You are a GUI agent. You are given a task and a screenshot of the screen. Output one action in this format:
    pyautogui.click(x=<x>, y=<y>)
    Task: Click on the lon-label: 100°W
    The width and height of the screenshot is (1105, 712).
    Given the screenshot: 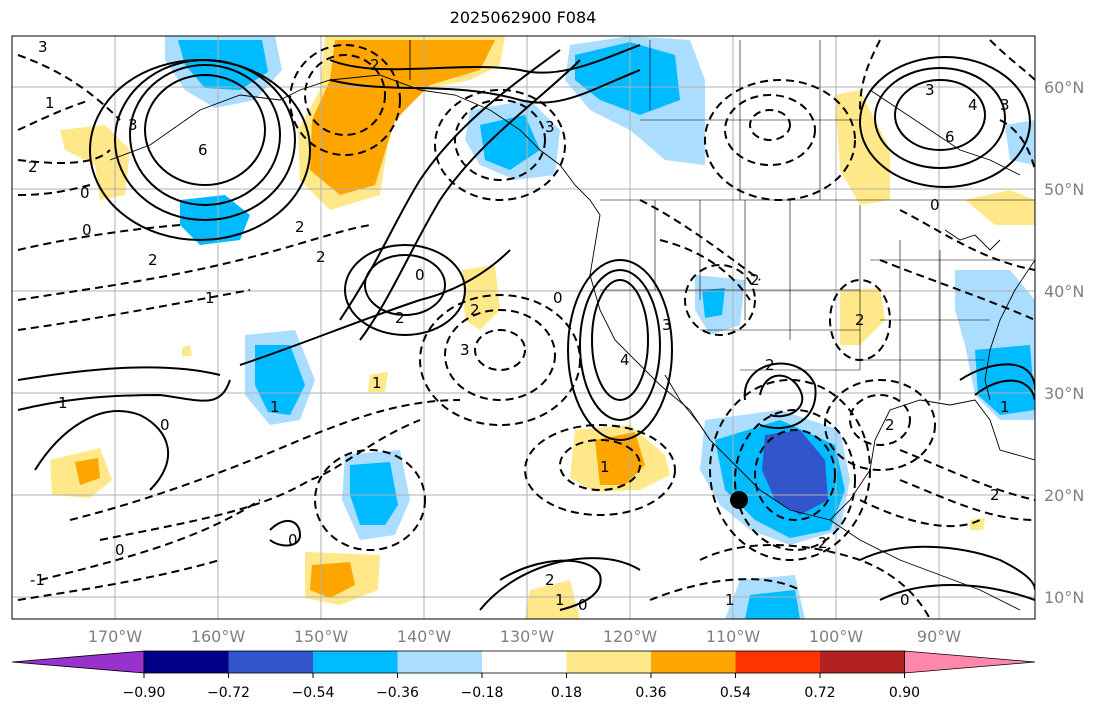 What is the action you would take?
    pyautogui.click(x=836, y=636)
    